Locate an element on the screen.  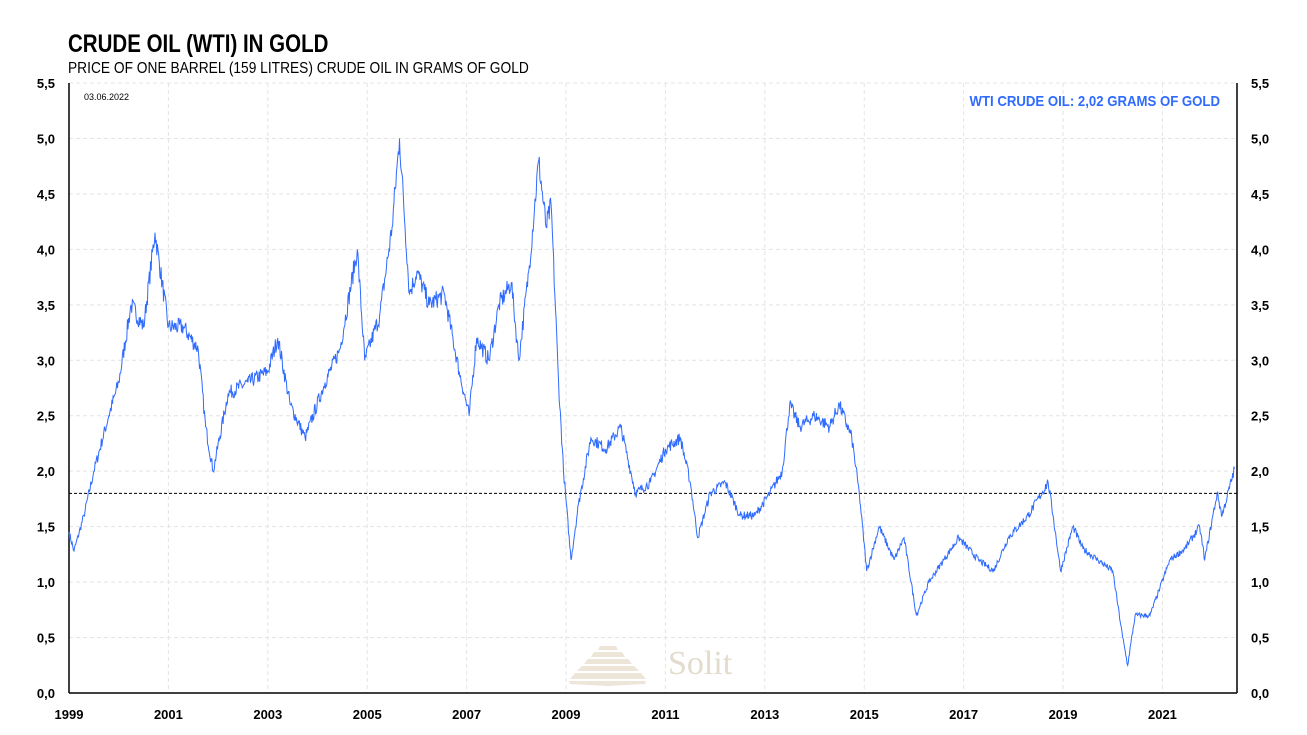
y-tick-label-left: 1,0 is located at coordinates (46, 582).